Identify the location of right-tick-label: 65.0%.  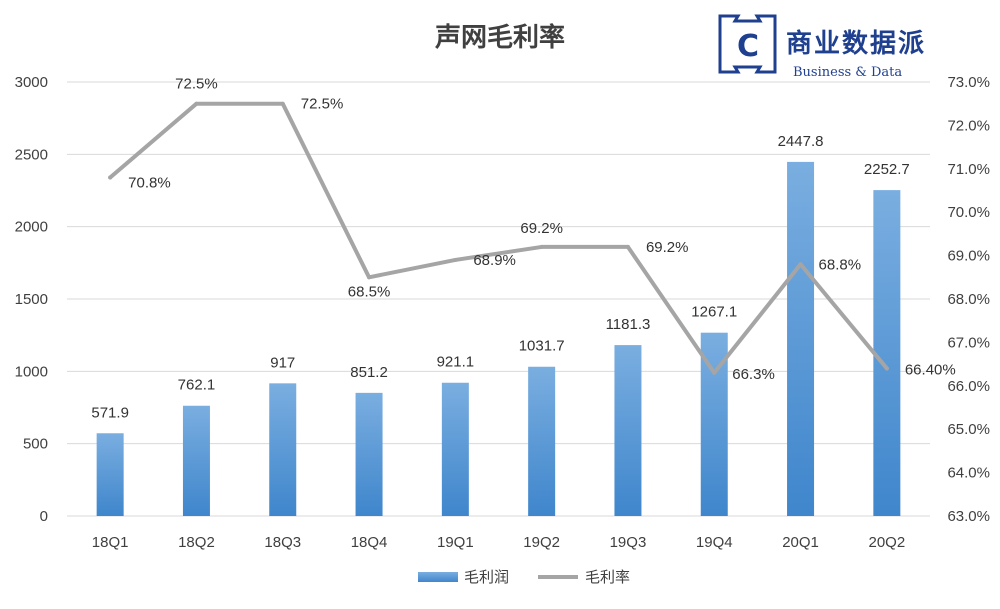
(968, 429).